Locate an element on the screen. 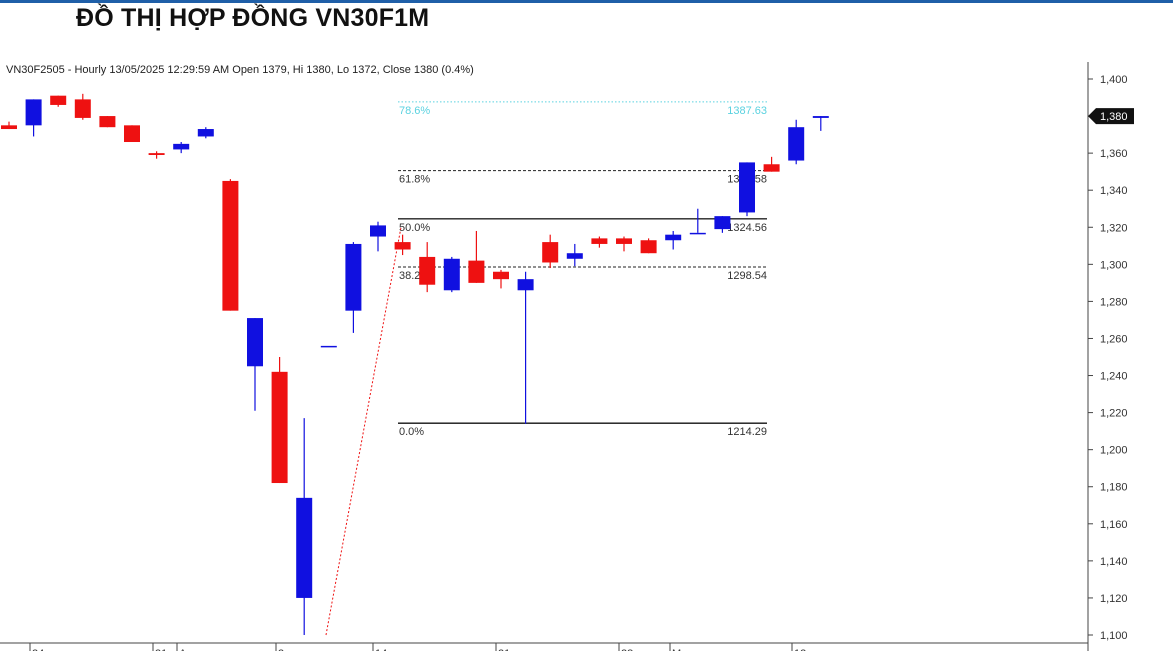 Image resolution: width=1173 pixels, height=651 pixels. time-tick-label: 14 is located at coordinates (381, 649).